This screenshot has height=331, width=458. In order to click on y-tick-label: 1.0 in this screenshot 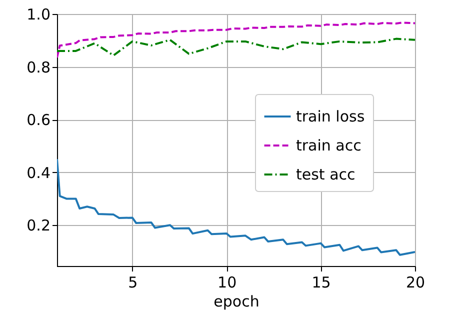, I will do `click(38, 15)`.